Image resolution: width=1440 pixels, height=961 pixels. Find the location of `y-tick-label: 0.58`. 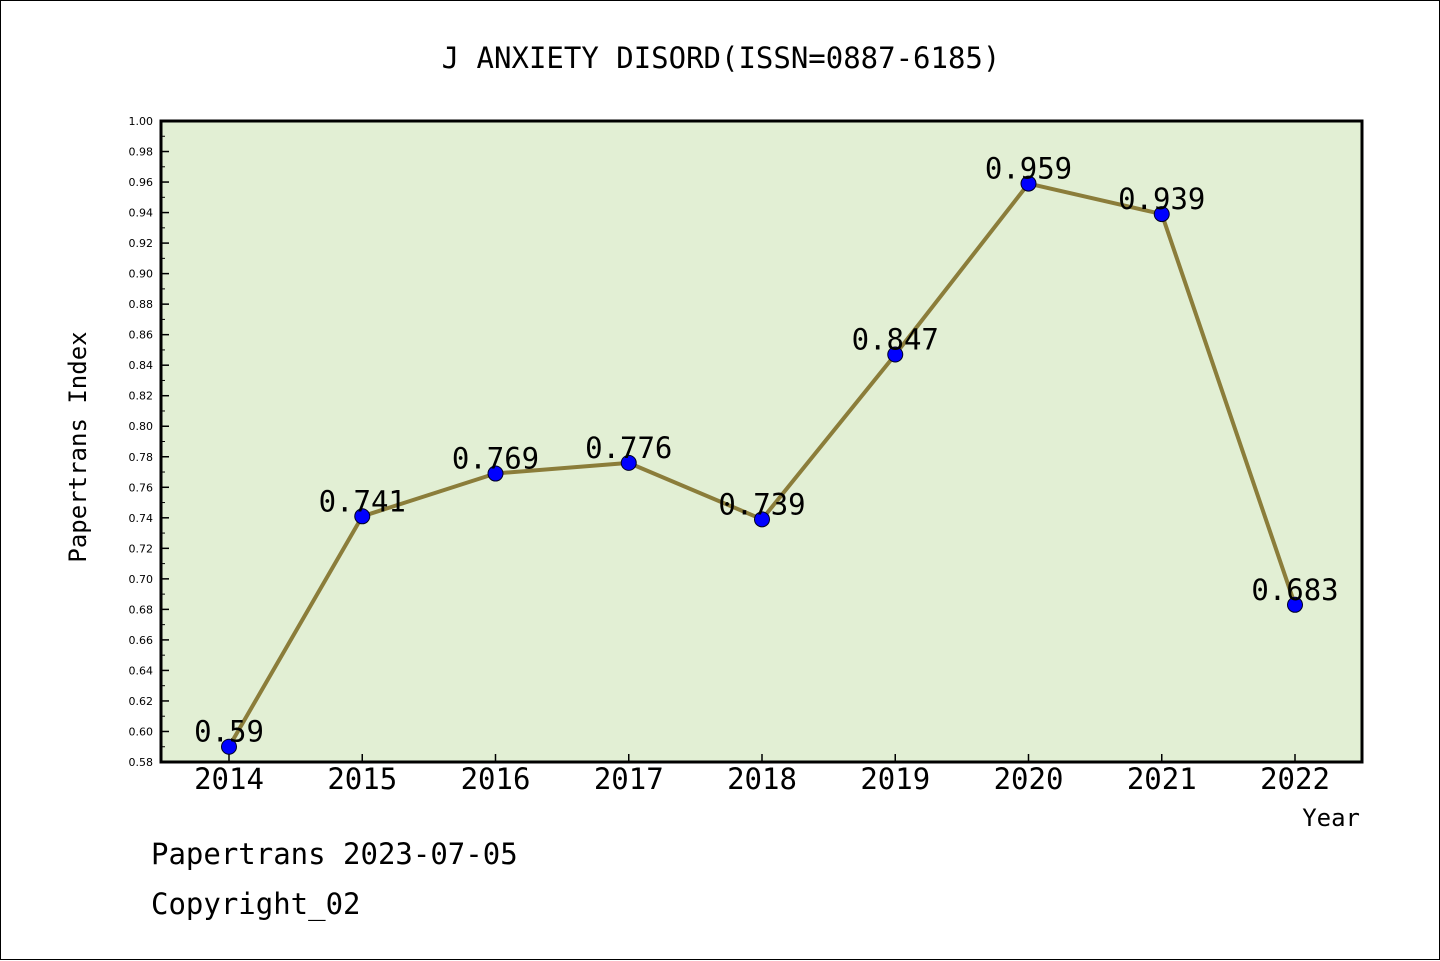

y-tick-label: 0.58 is located at coordinates (141, 762).